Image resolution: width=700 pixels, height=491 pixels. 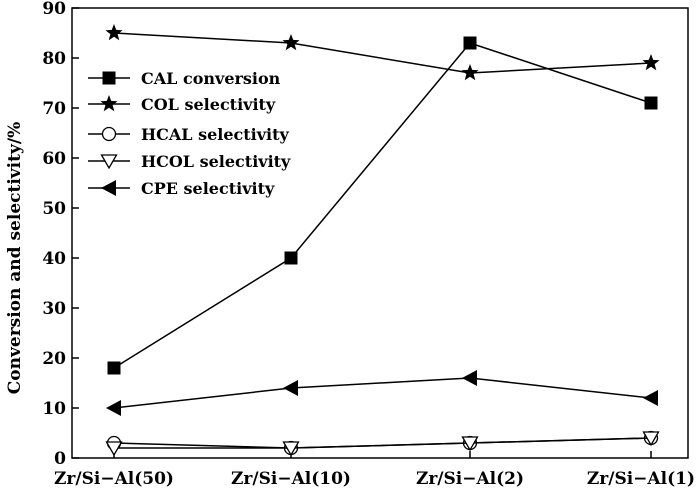 I want to click on legend-label: HCOL selectivity, so click(x=216, y=161).